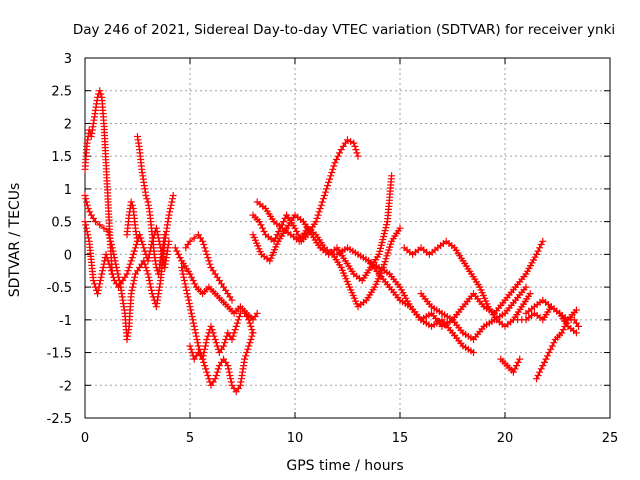 This screenshot has width=640, height=480. Describe the element at coordinates (190, 438) in the screenshot. I see `x-tick-label: 5` at that location.